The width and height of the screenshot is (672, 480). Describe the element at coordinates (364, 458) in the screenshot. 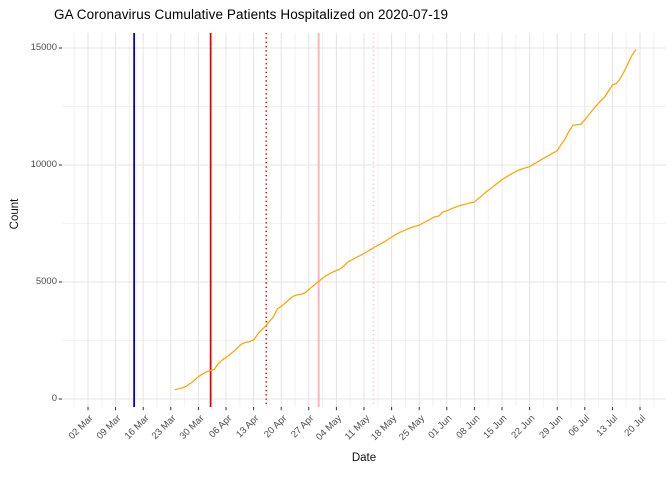

I see `x-axis-title: Date` at that location.